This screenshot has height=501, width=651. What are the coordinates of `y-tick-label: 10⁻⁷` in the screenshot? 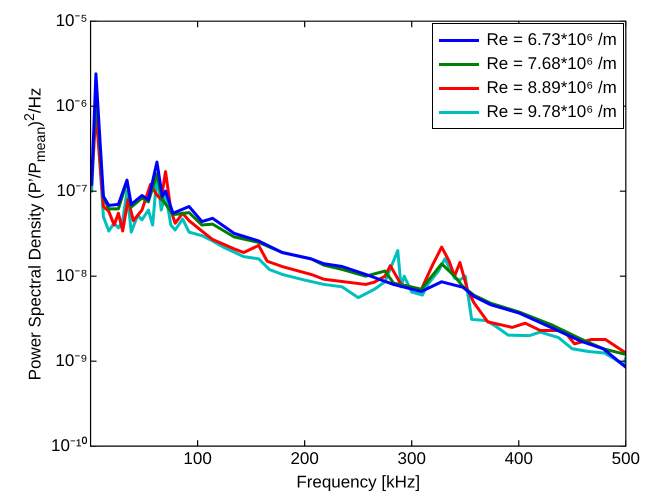 It's located at (72, 190).